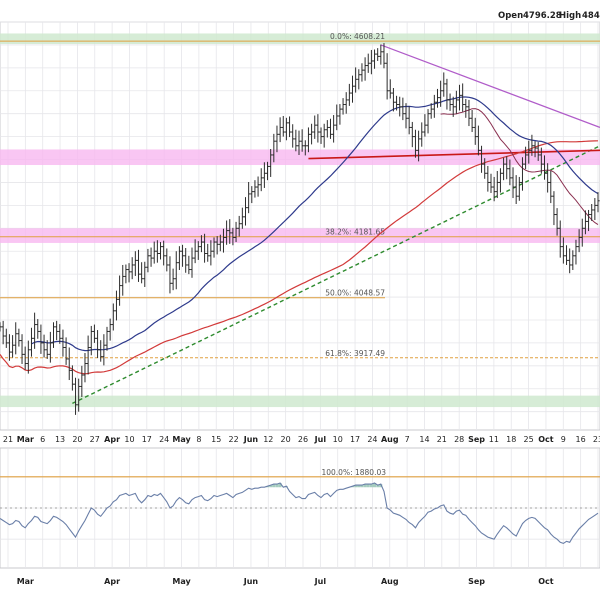 The height and width of the screenshot is (600, 600). Describe the element at coordinates (591, 16) in the screenshot. I see `high-value: 4842` at that location.